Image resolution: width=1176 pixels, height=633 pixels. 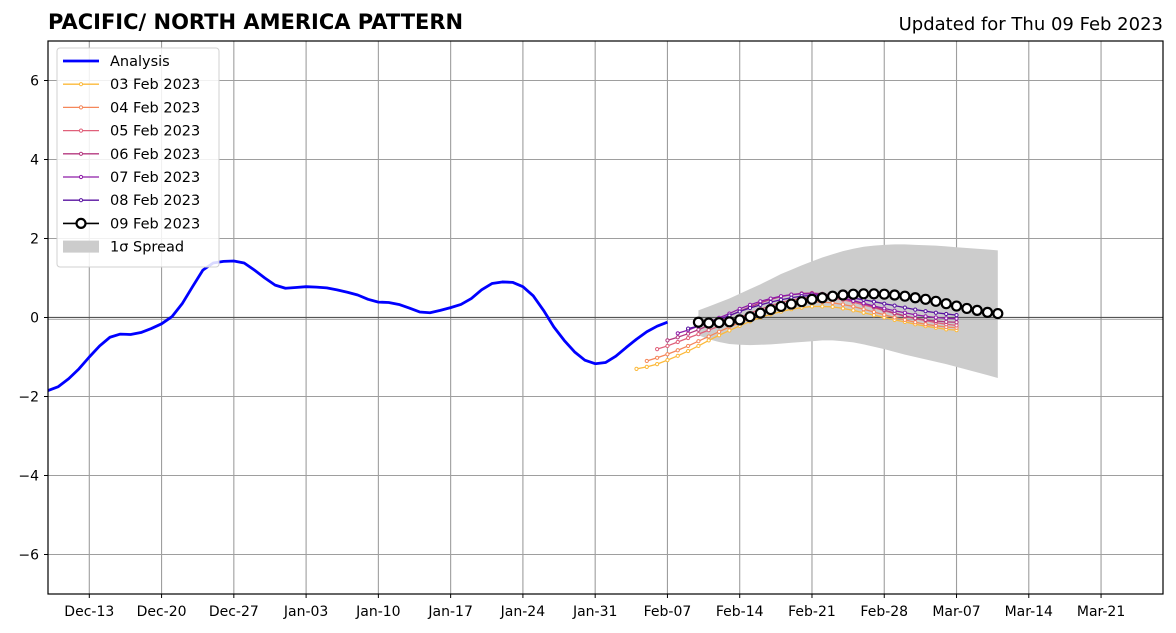 What do you see at coordinates (1101, 612) in the screenshot?
I see `x-tick-label: Mar-21` at bounding box center [1101, 612].